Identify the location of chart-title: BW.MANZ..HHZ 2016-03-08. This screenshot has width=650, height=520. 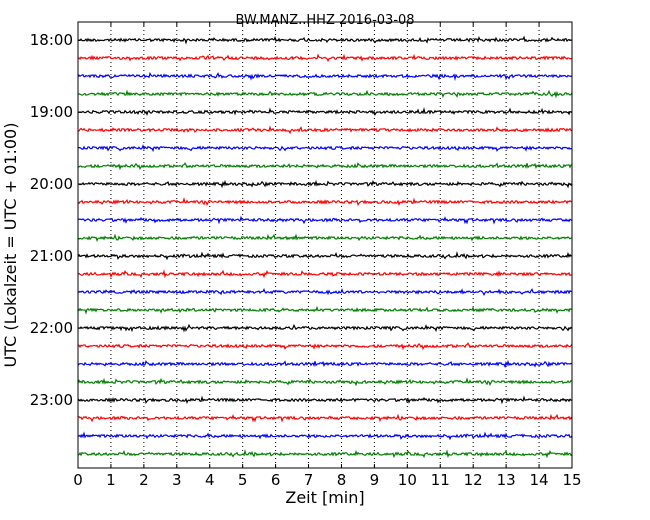
(324, 20).